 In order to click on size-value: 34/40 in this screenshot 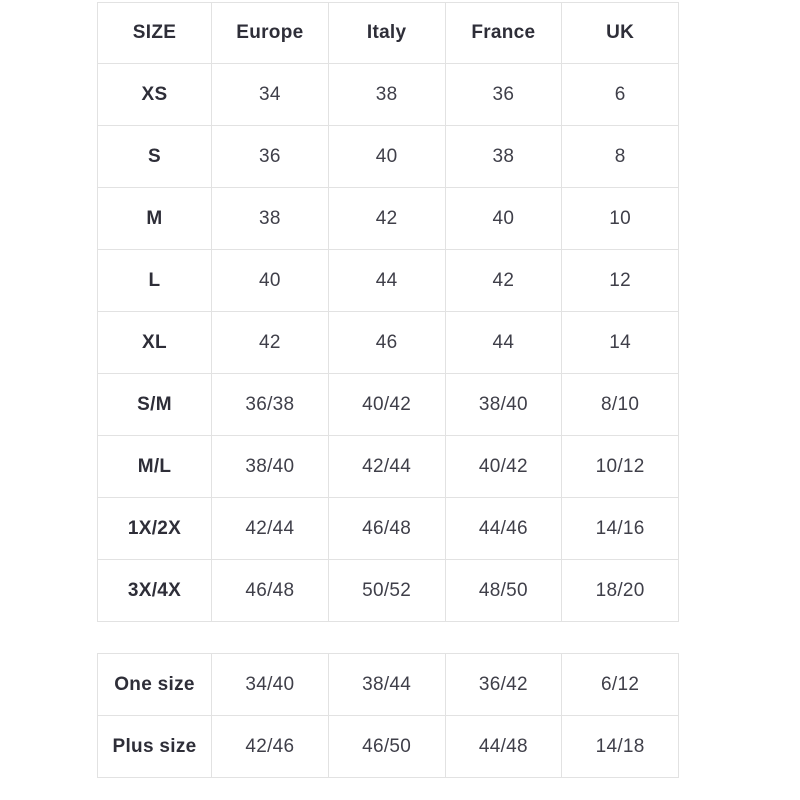, I will do `click(270, 684)`.